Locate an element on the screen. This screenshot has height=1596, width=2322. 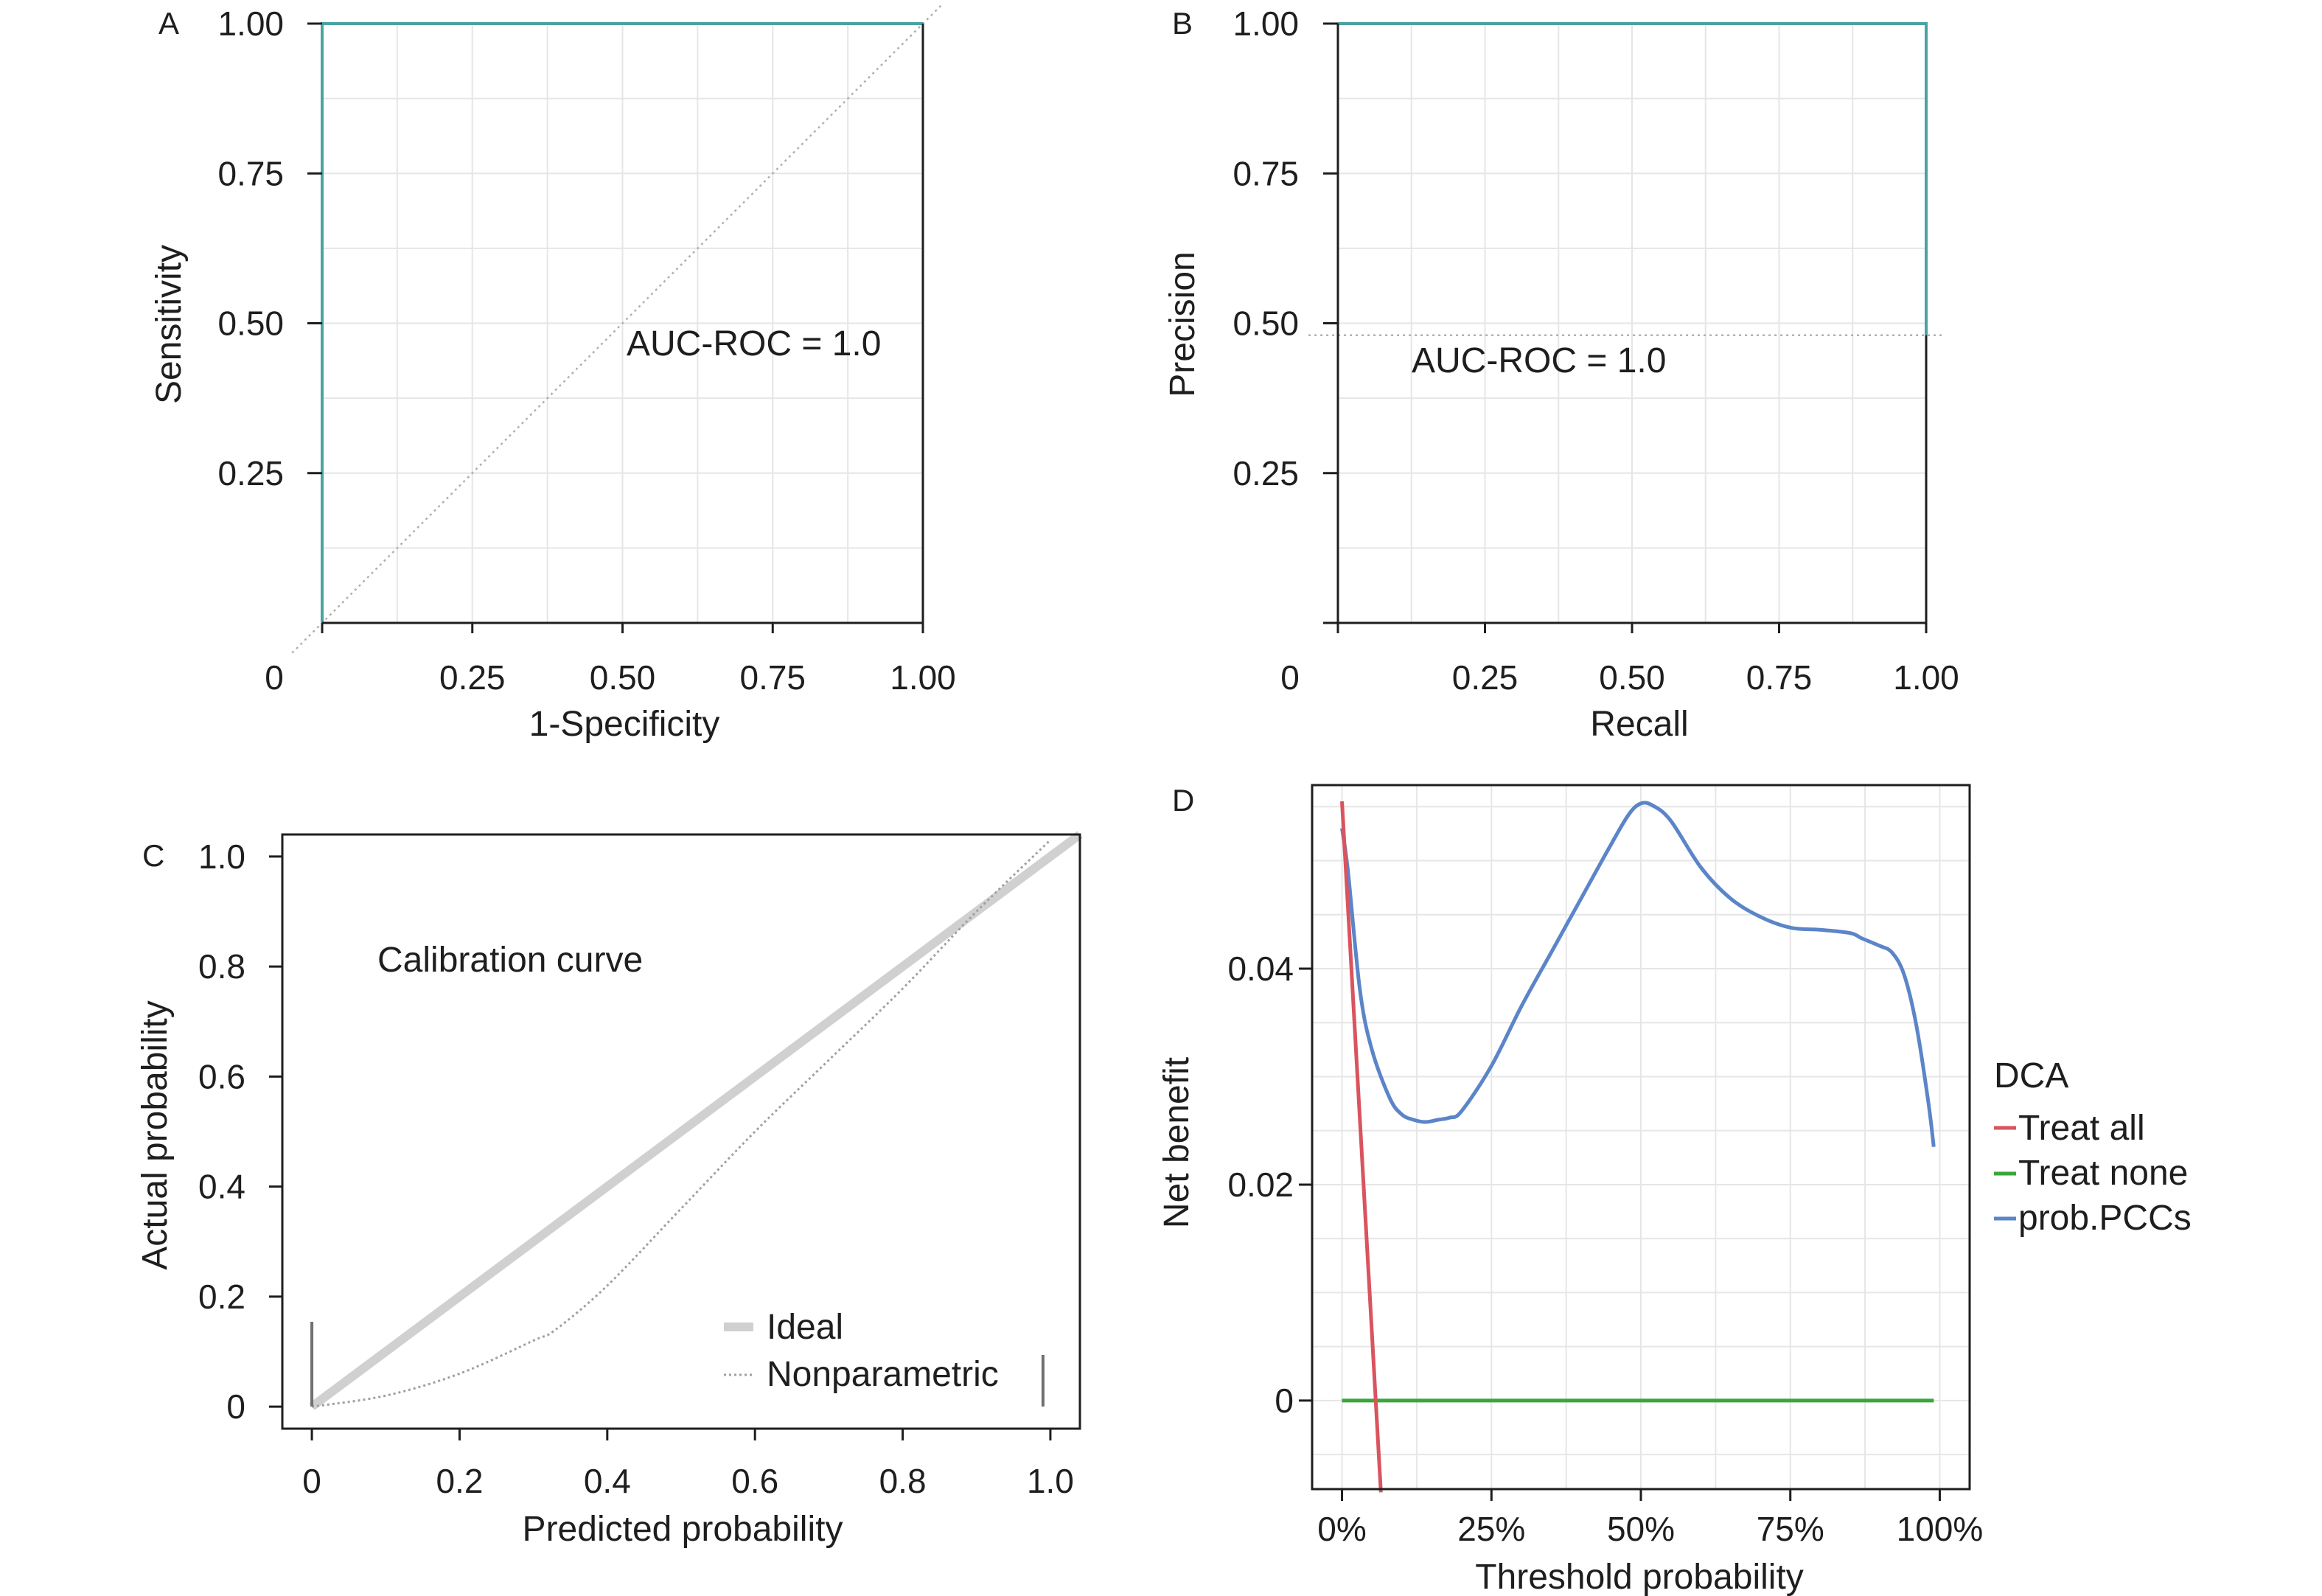
x-tick-label: 1.0 is located at coordinates (1050, 1481).